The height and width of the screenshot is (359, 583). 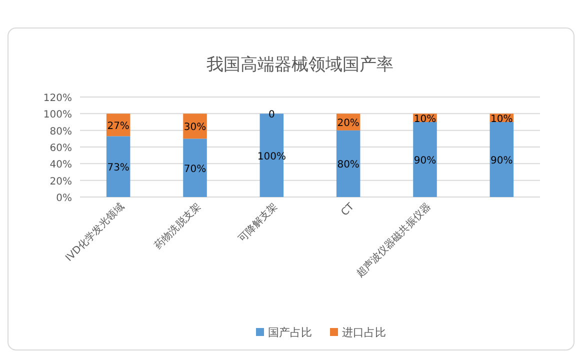 I want to click on legend-label: 进口占比, so click(x=364, y=332).